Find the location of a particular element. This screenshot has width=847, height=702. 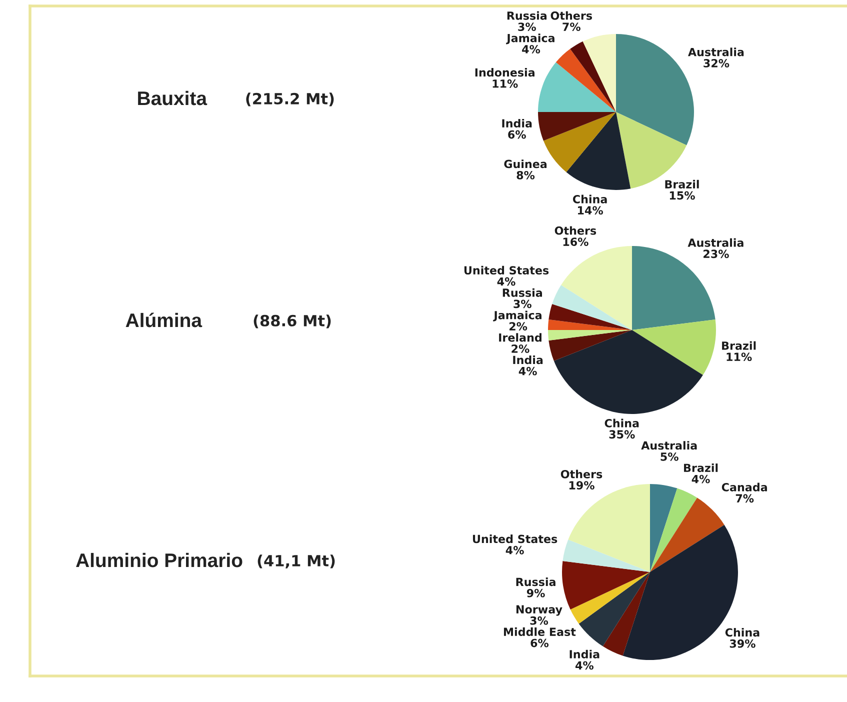

text: Aluminio Primario is located at coordinates (159, 560).